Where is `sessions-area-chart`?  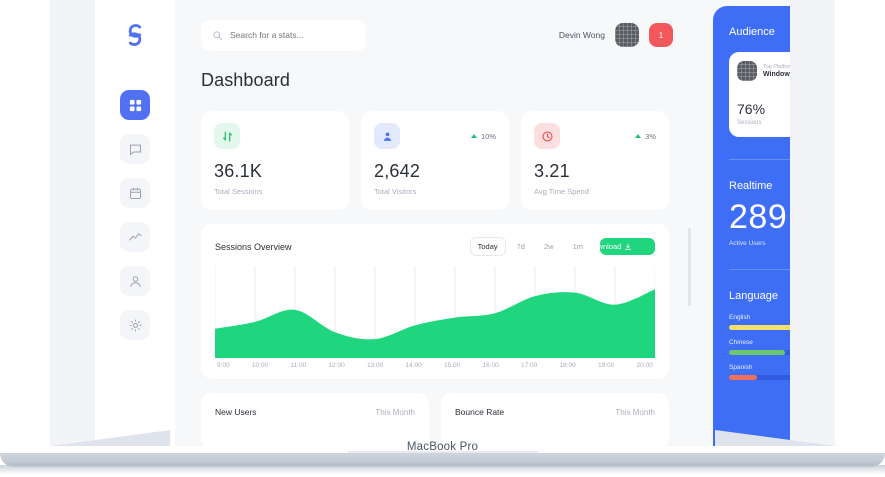
sessions-area-chart is located at coordinates (435, 312).